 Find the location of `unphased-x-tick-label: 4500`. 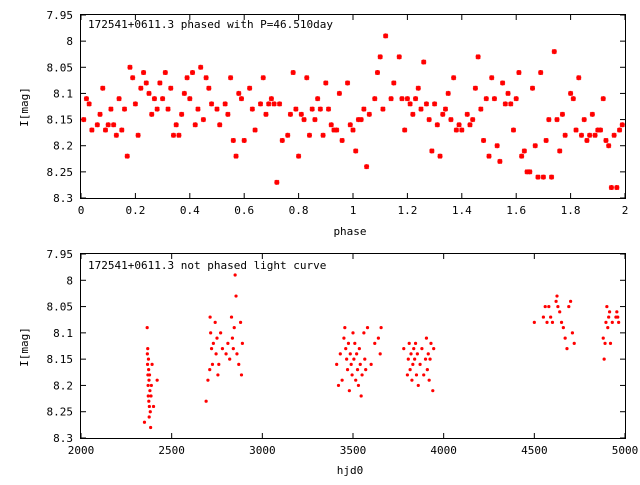

unphased-x-tick-label: 4500 is located at coordinates (534, 450).